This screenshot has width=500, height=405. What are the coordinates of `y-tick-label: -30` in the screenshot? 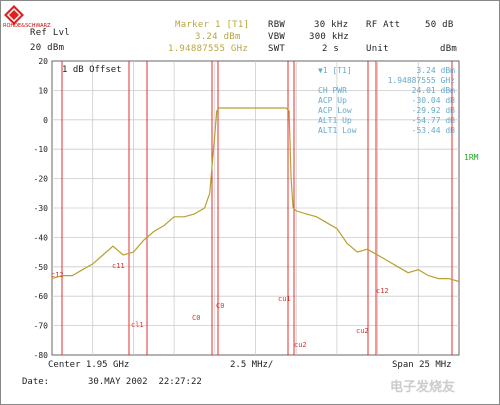 It's located at (41, 208).